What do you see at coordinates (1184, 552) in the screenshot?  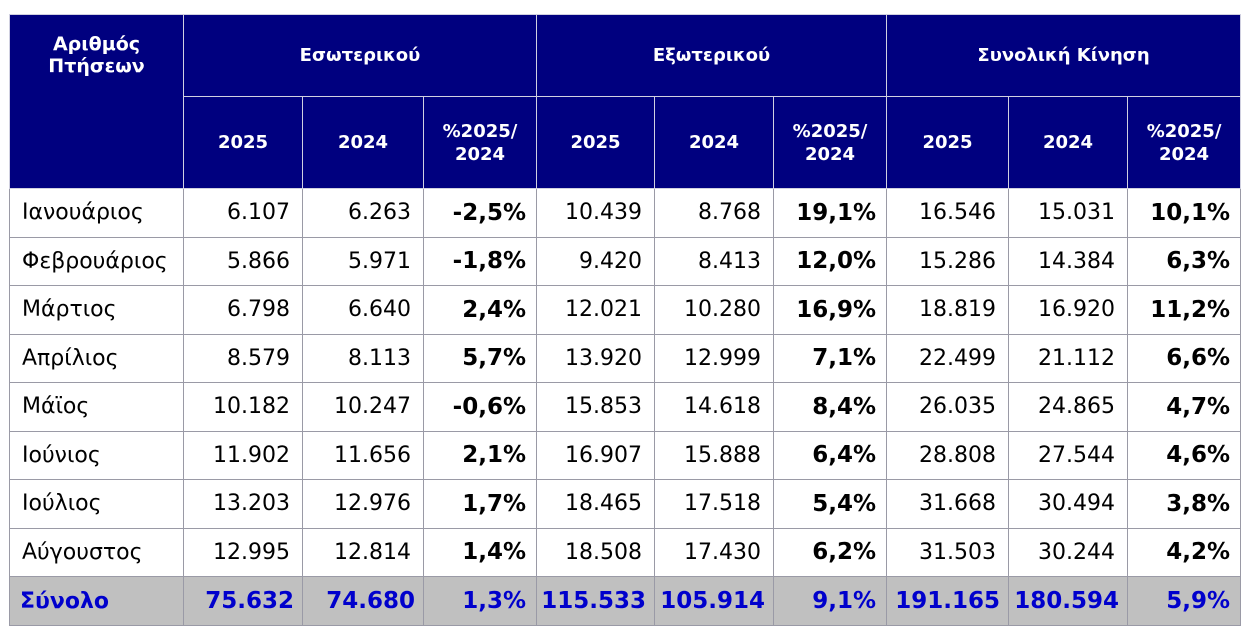 I see `pct-change-cell: 4,2%` at bounding box center [1184, 552].